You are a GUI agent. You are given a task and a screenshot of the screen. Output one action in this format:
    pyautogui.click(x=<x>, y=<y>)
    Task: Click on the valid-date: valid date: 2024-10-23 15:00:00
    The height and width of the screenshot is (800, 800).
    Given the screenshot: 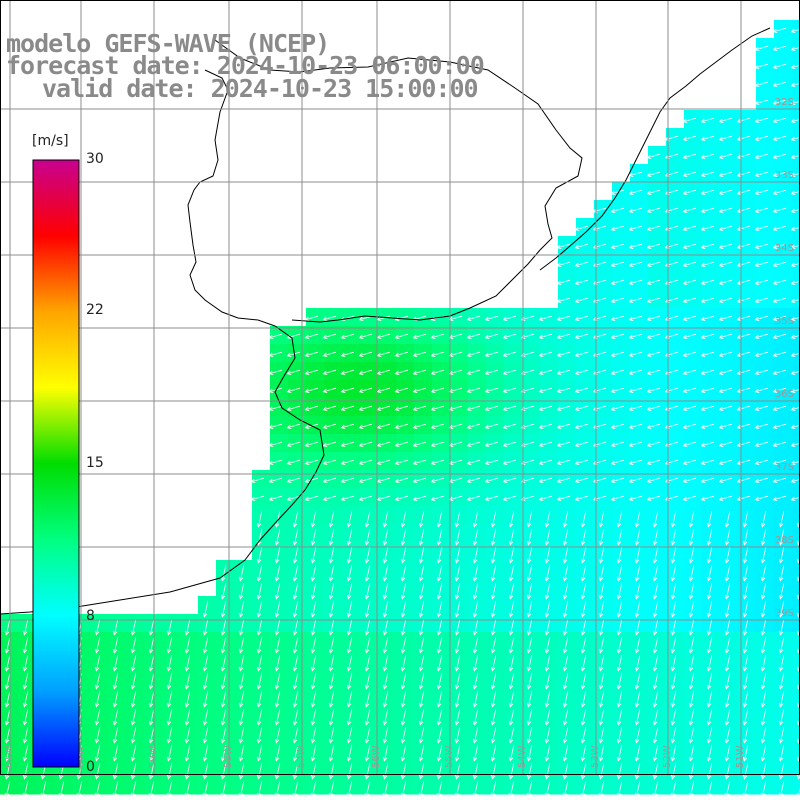 What is the action you would take?
    pyautogui.click(x=260, y=88)
    